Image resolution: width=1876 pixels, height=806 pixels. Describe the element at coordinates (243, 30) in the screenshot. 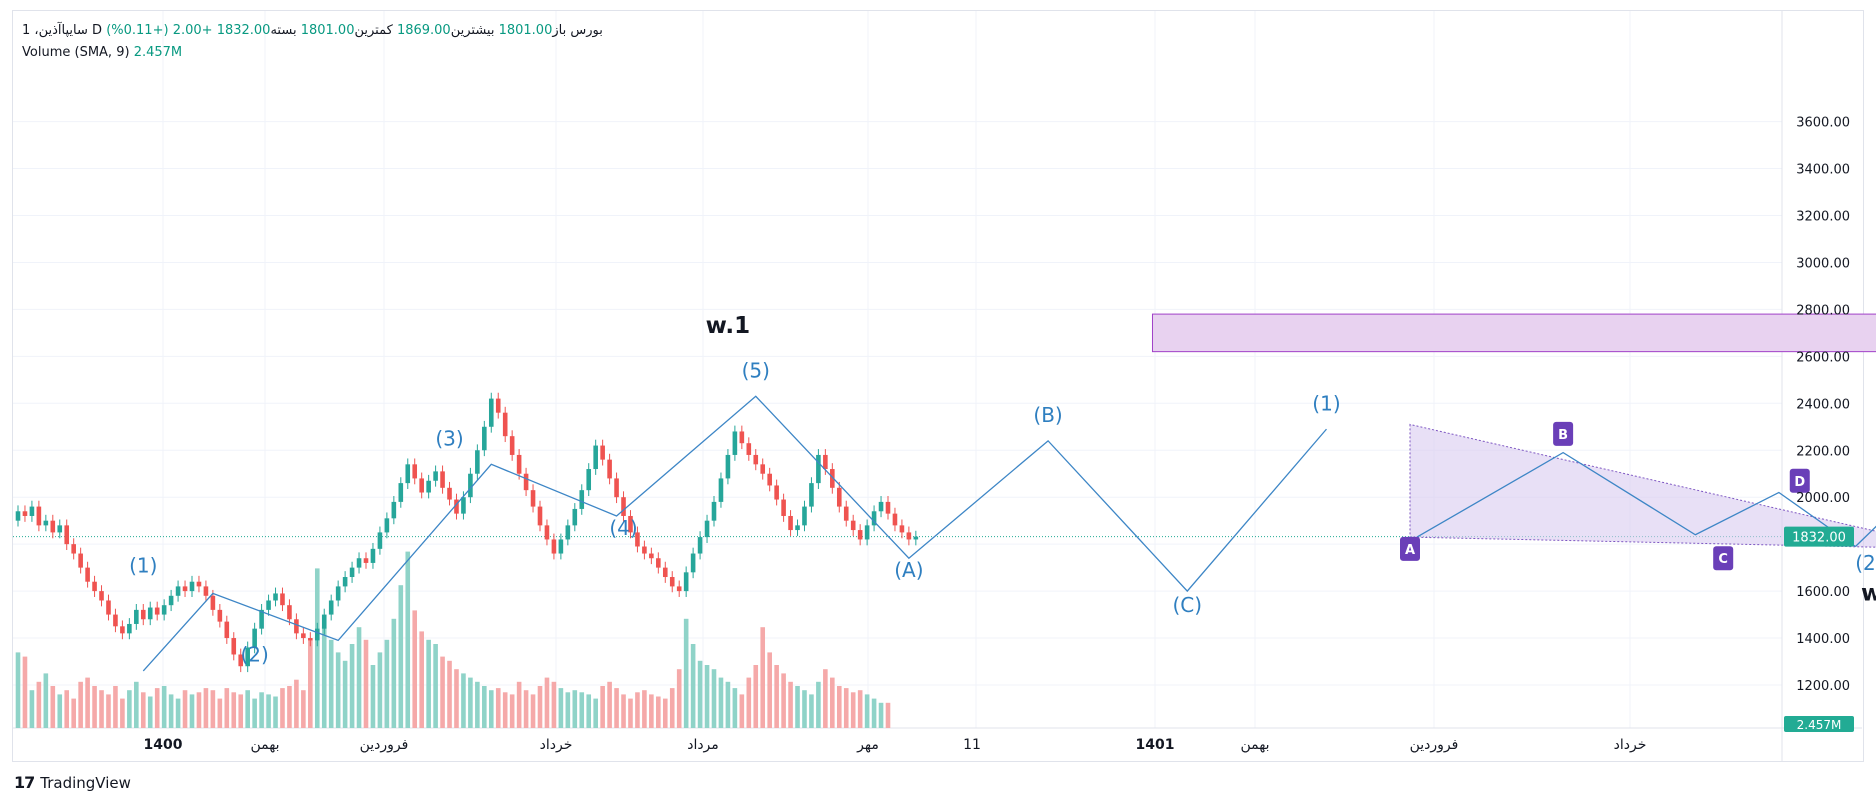

I see `close-value: 1832.00` at that location.